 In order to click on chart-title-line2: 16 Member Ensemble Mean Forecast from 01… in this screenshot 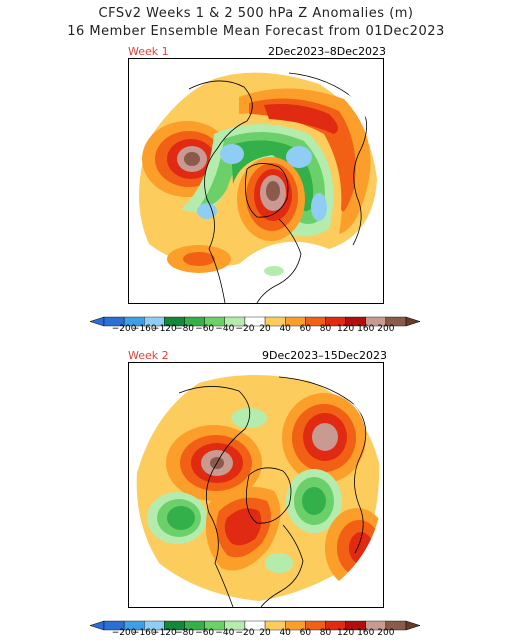, I will do `click(256, 31)`.